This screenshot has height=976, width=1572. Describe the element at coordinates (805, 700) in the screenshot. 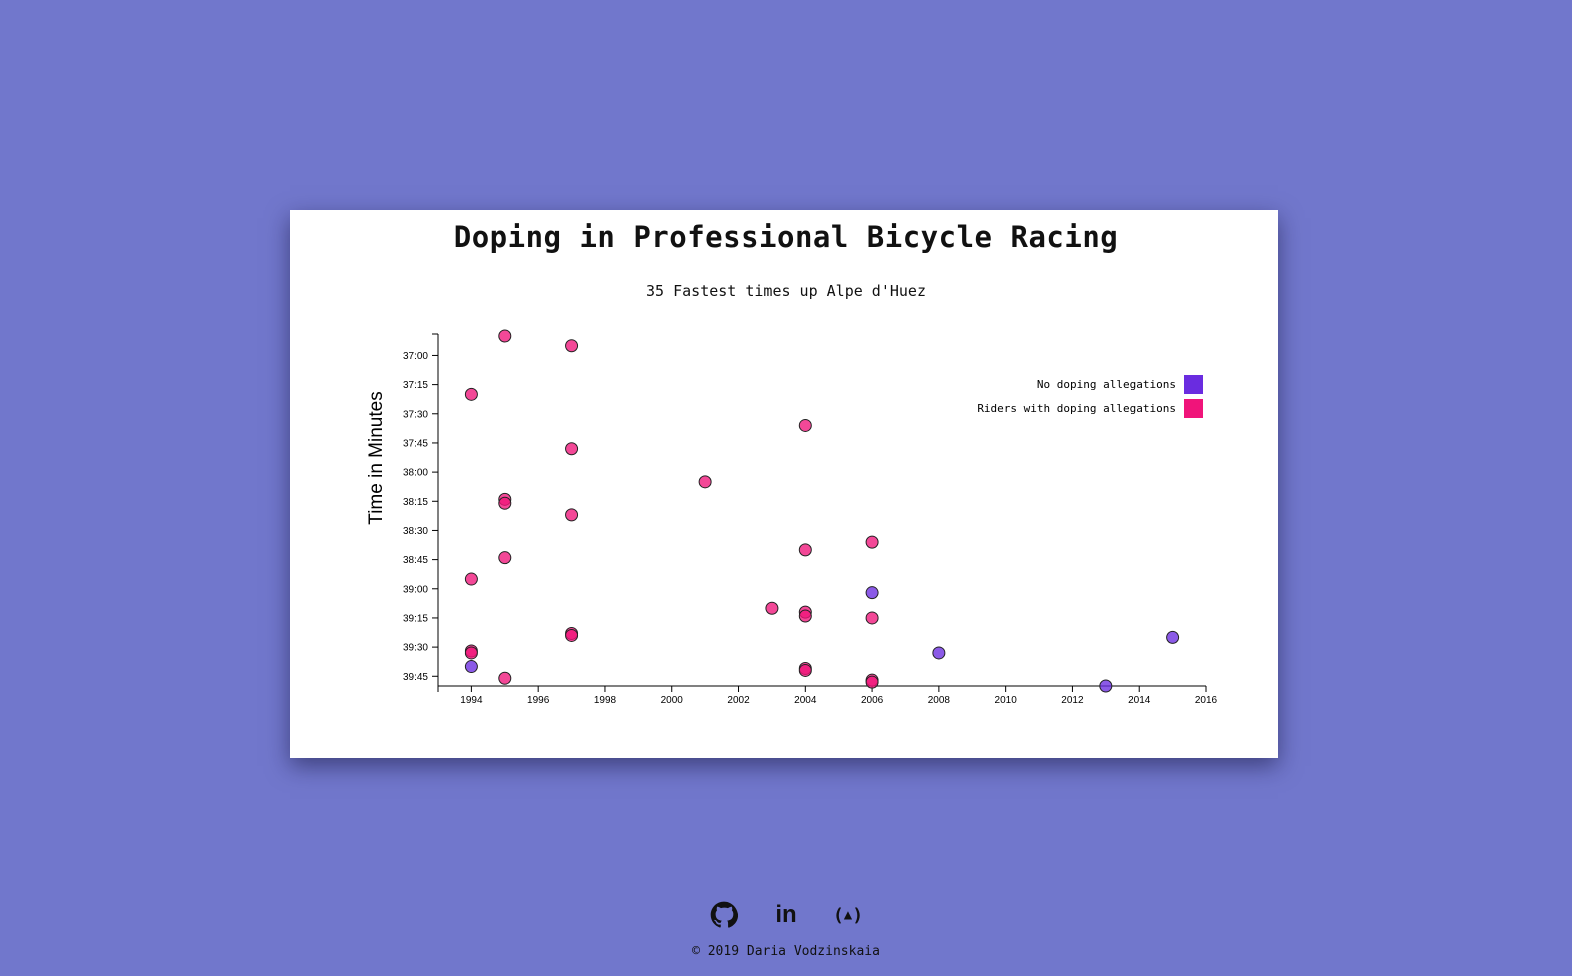

I see `x-tick-label: 2004` at that location.